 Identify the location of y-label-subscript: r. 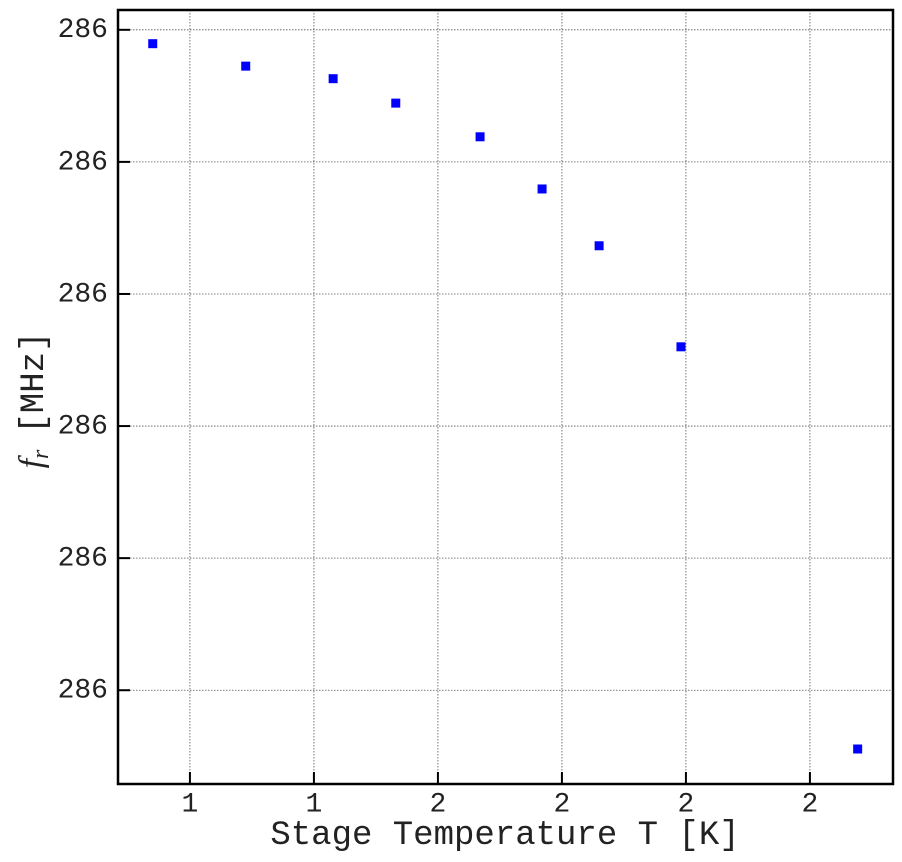
(41, 454).